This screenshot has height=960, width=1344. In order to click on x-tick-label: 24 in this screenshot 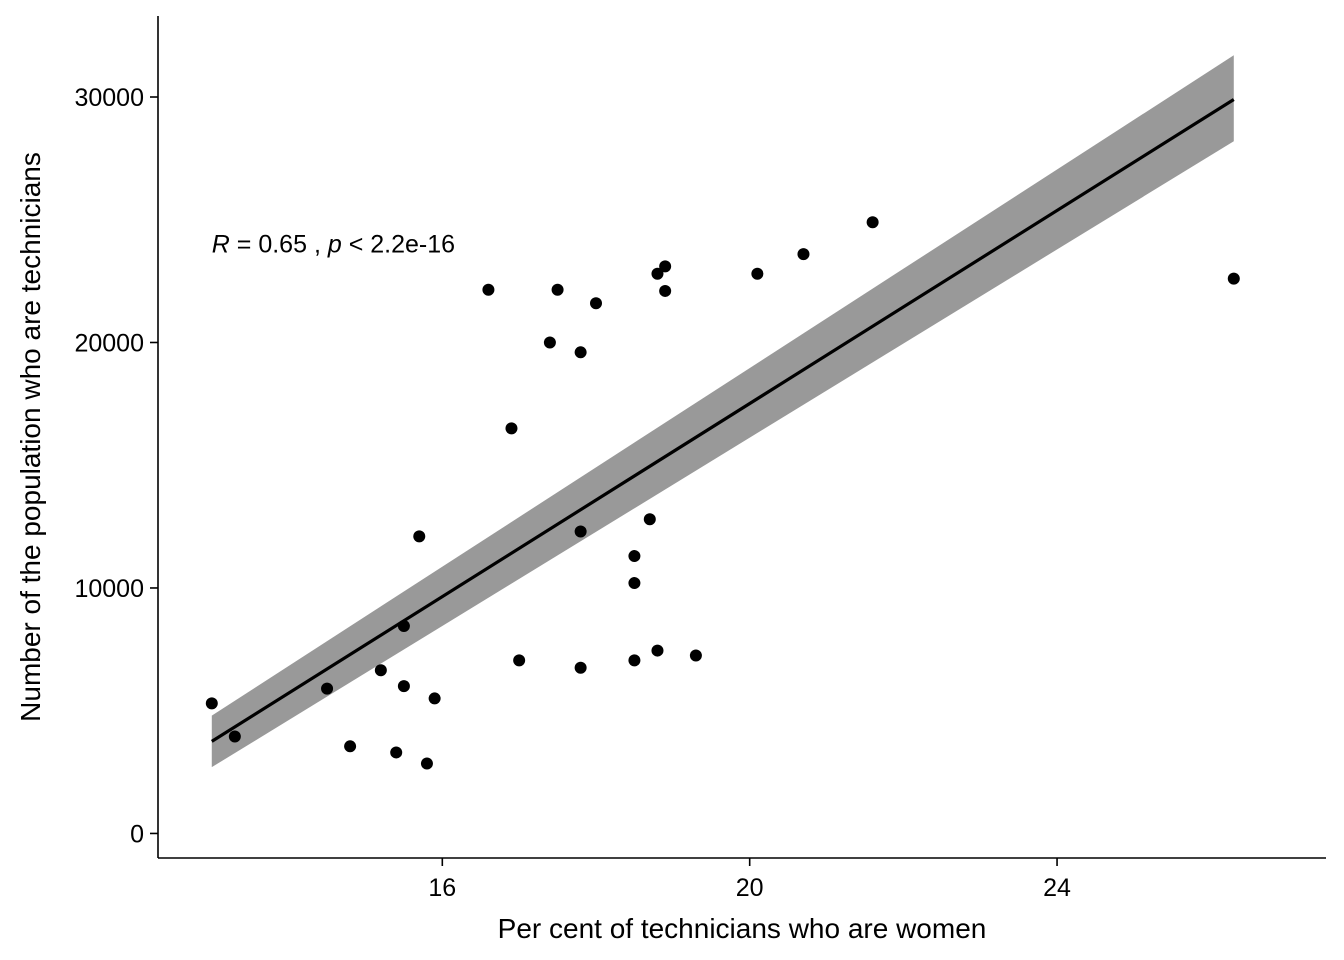, I will do `click(1057, 888)`.